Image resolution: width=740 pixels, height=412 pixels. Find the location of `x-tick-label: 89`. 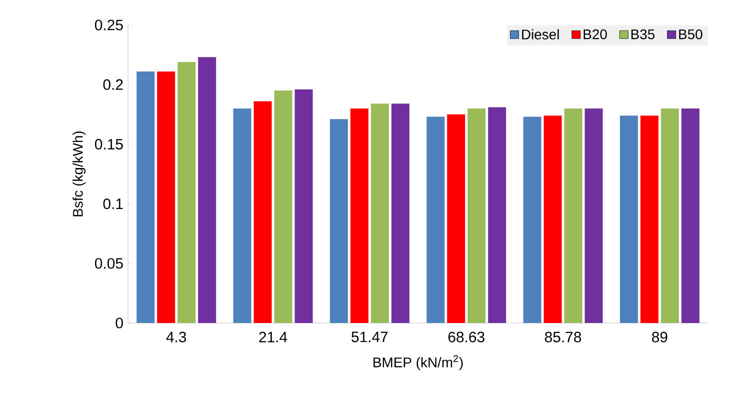

x-tick-label: 89 is located at coordinates (660, 337).